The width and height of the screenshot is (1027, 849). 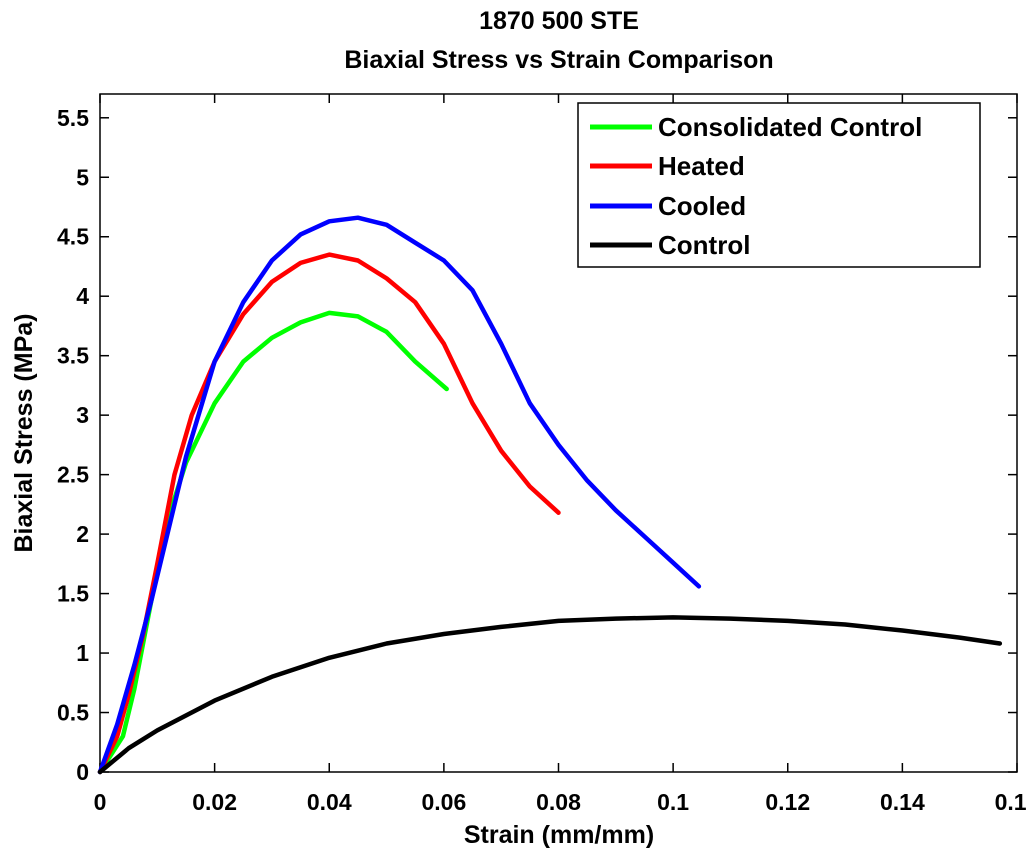 I want to click on x-axis-label: Strain (mm/mm), so click(x=559, y=835).